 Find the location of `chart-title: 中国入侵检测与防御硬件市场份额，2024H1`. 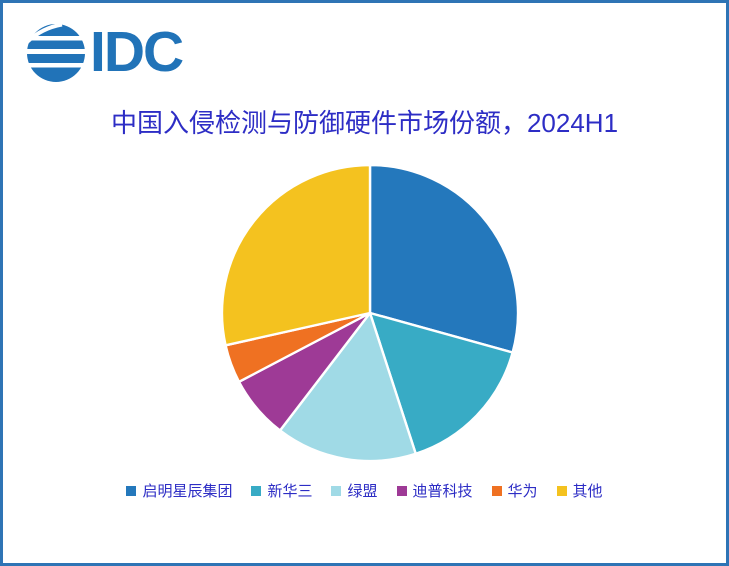

chart-title: 中国入侵检测与防御硬件市场份额，2024H1 is located at coordinates (364, 123).